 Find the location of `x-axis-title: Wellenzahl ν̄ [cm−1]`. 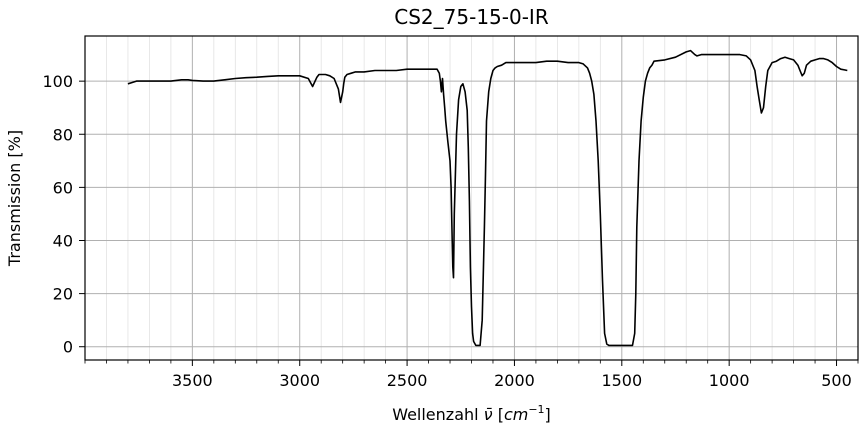

x-axis-title: Wellenzahl ν̄ [cm−1] is located at coordinates (471, 413).